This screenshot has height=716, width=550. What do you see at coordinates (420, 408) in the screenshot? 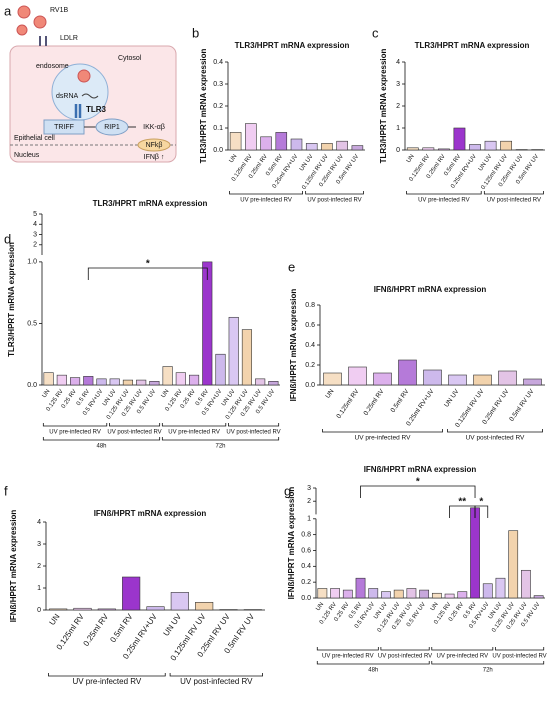
I see `x-tick-label: 0.25ml RV+UV` at bounding box center [420, 408].